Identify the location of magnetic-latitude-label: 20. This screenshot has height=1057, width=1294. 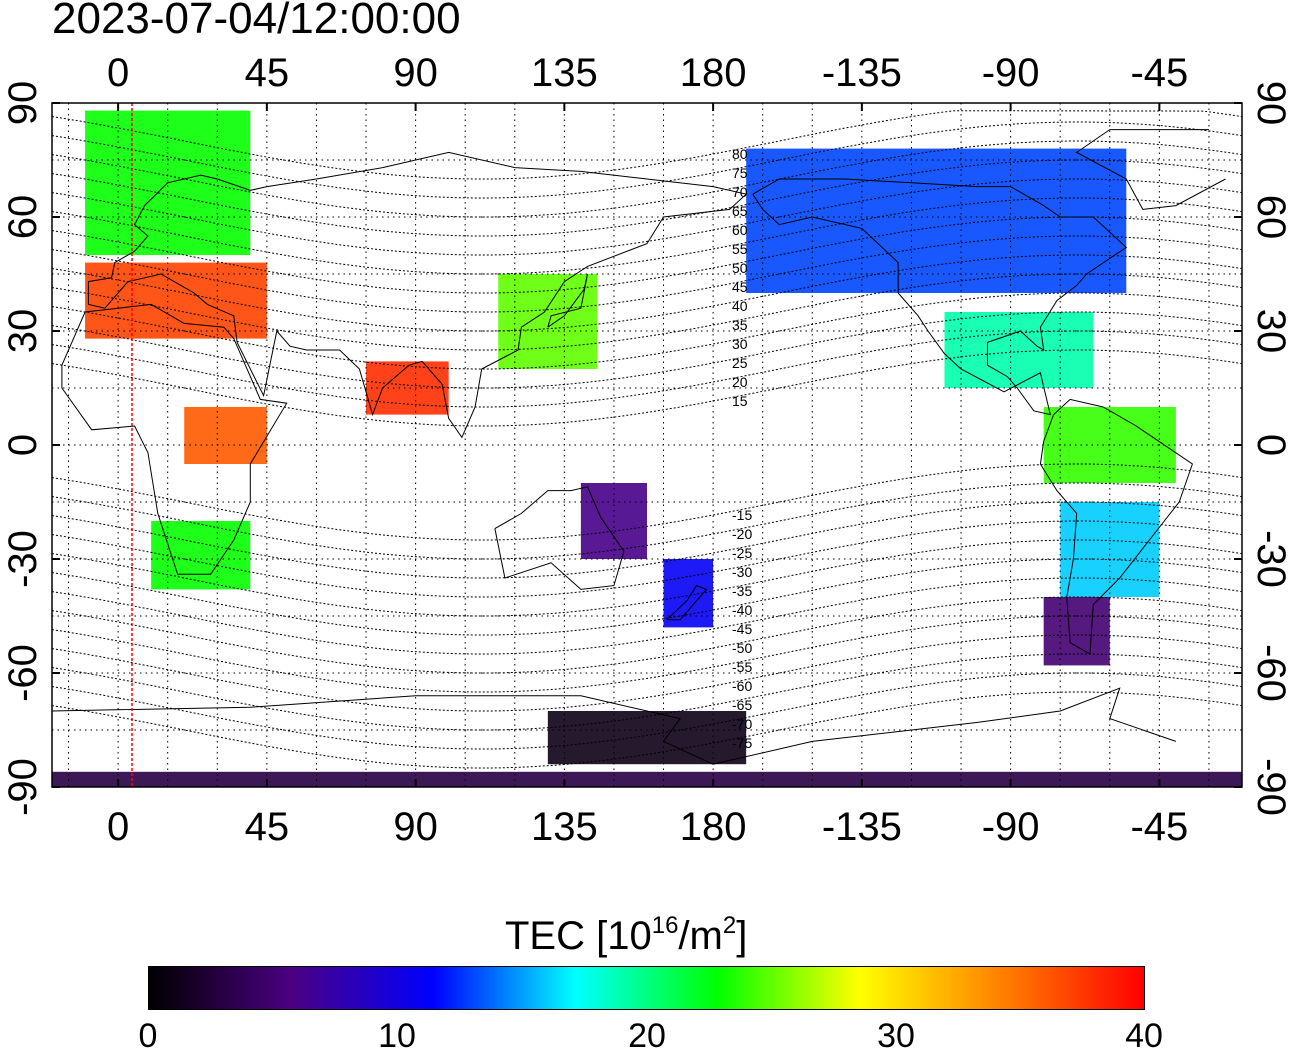
(740, 382).